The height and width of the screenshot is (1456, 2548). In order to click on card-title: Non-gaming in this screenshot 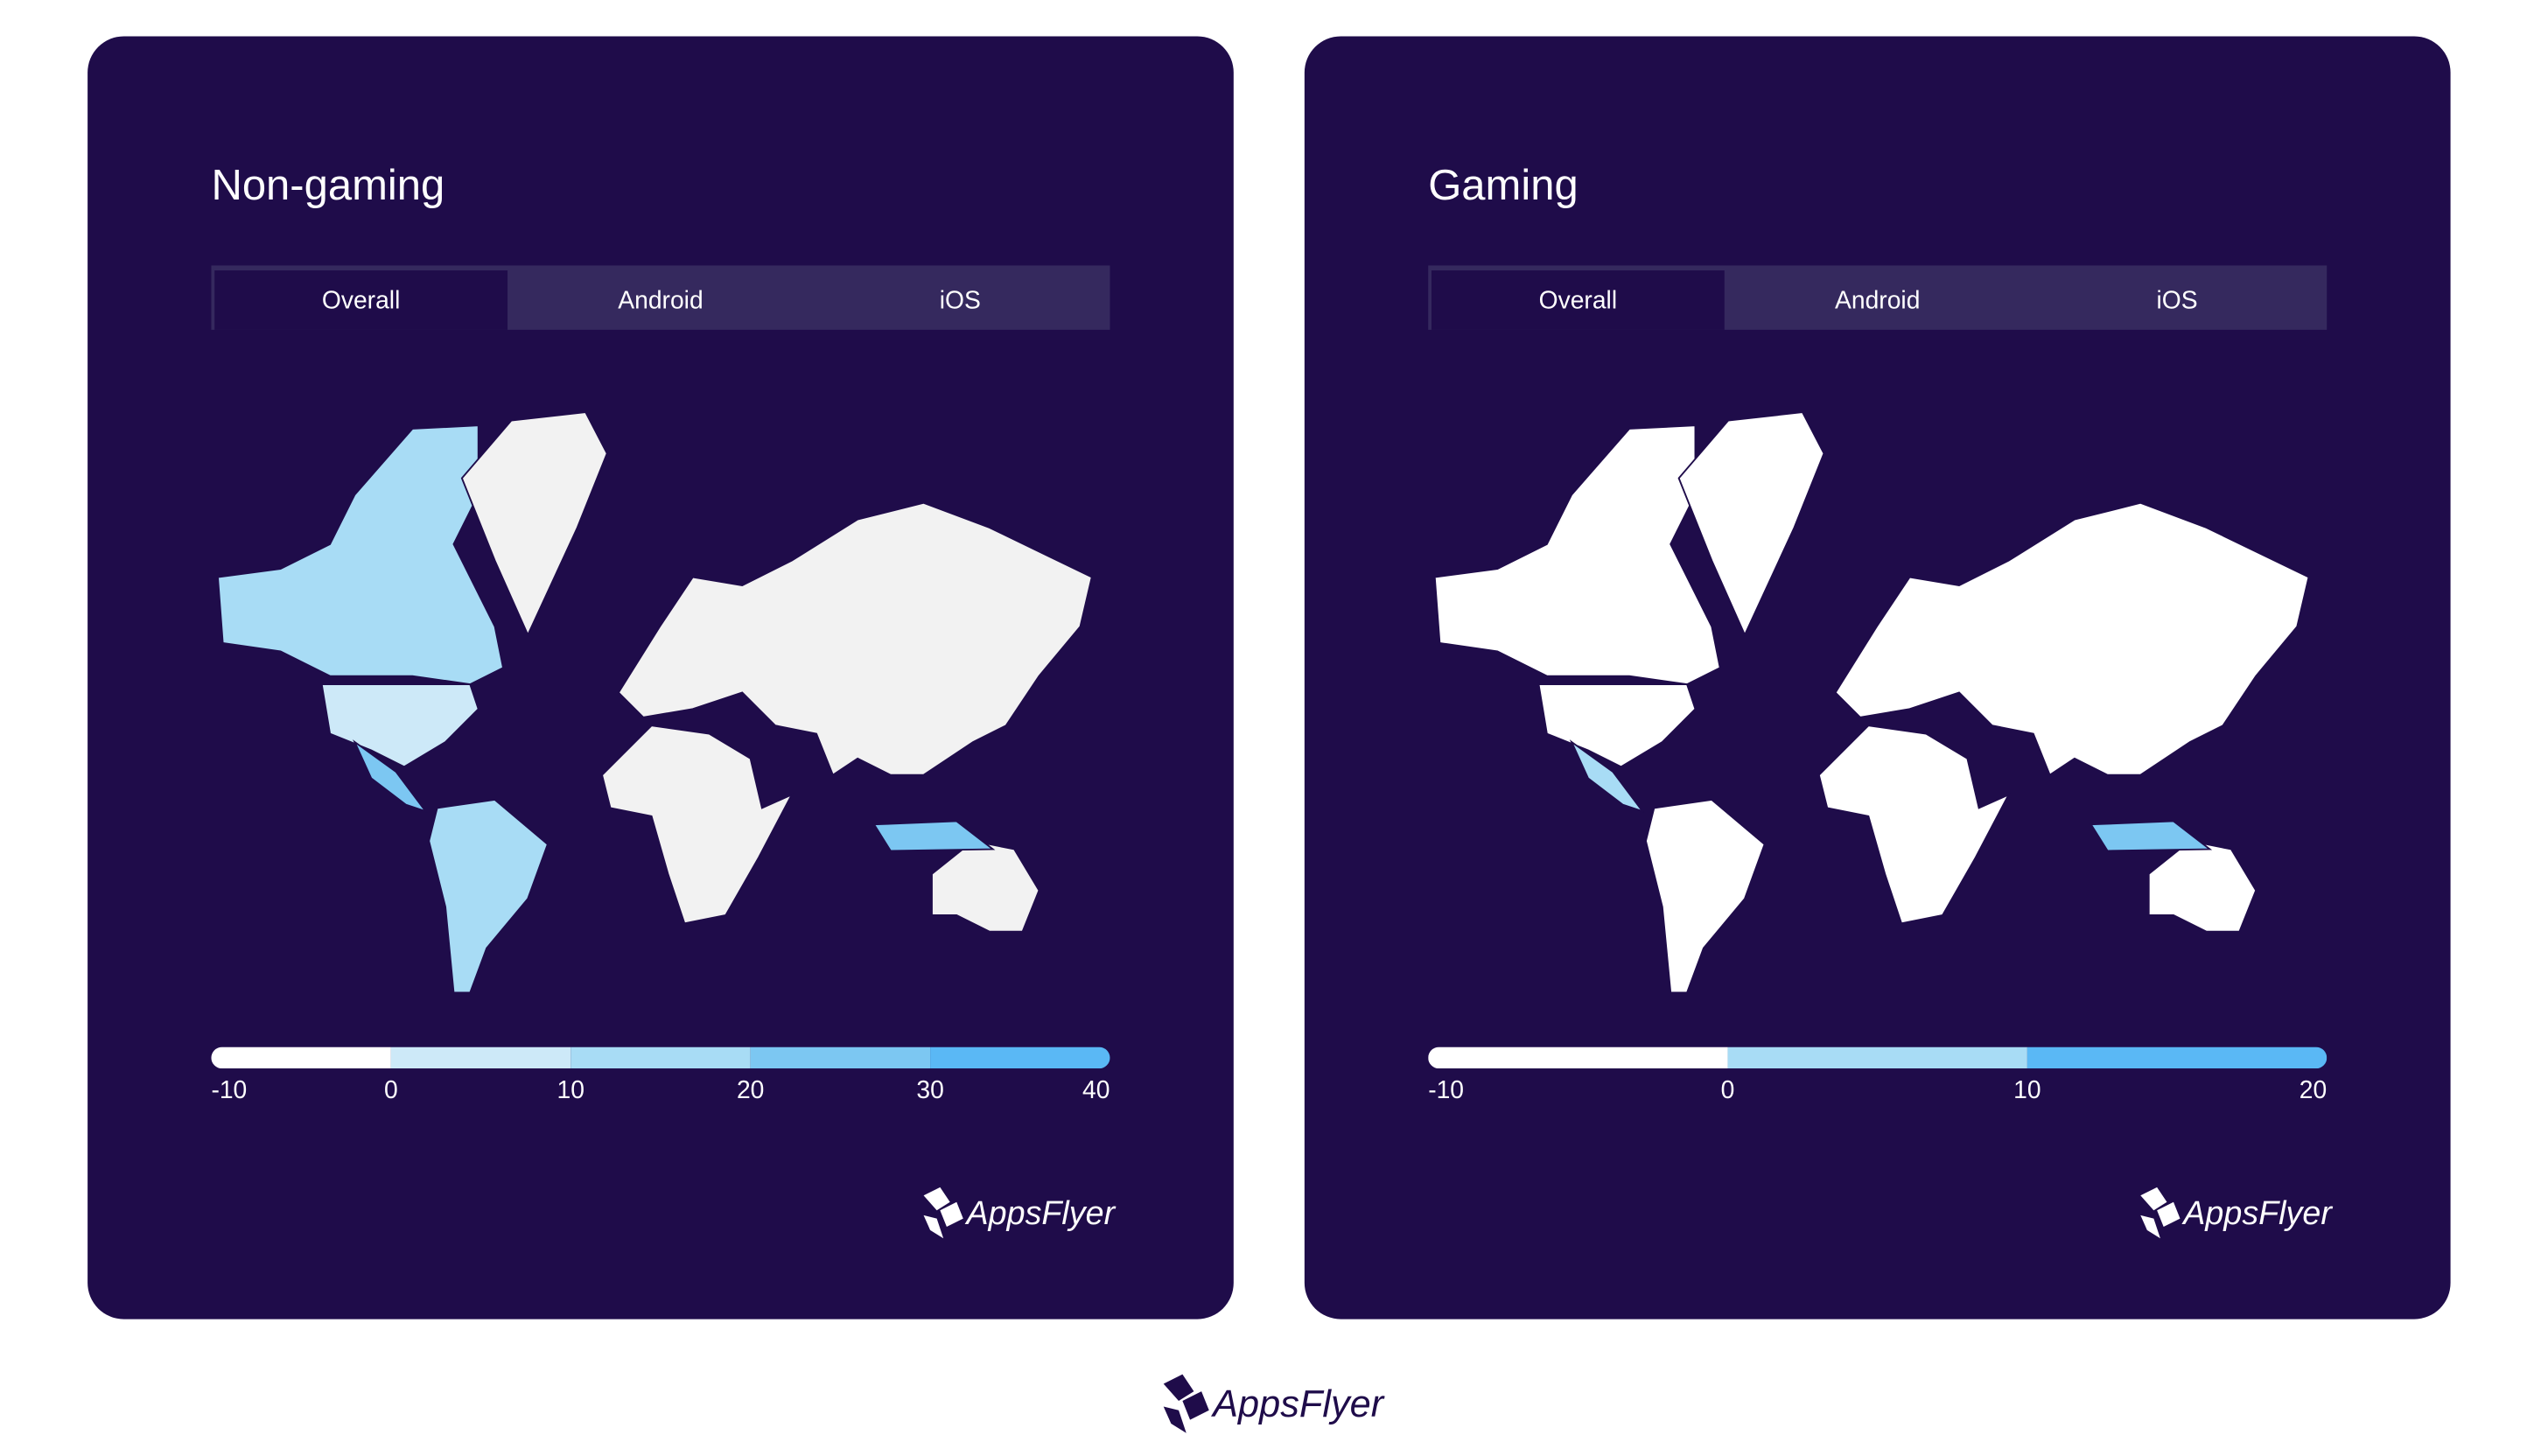, I will do `click(327, 185)`.